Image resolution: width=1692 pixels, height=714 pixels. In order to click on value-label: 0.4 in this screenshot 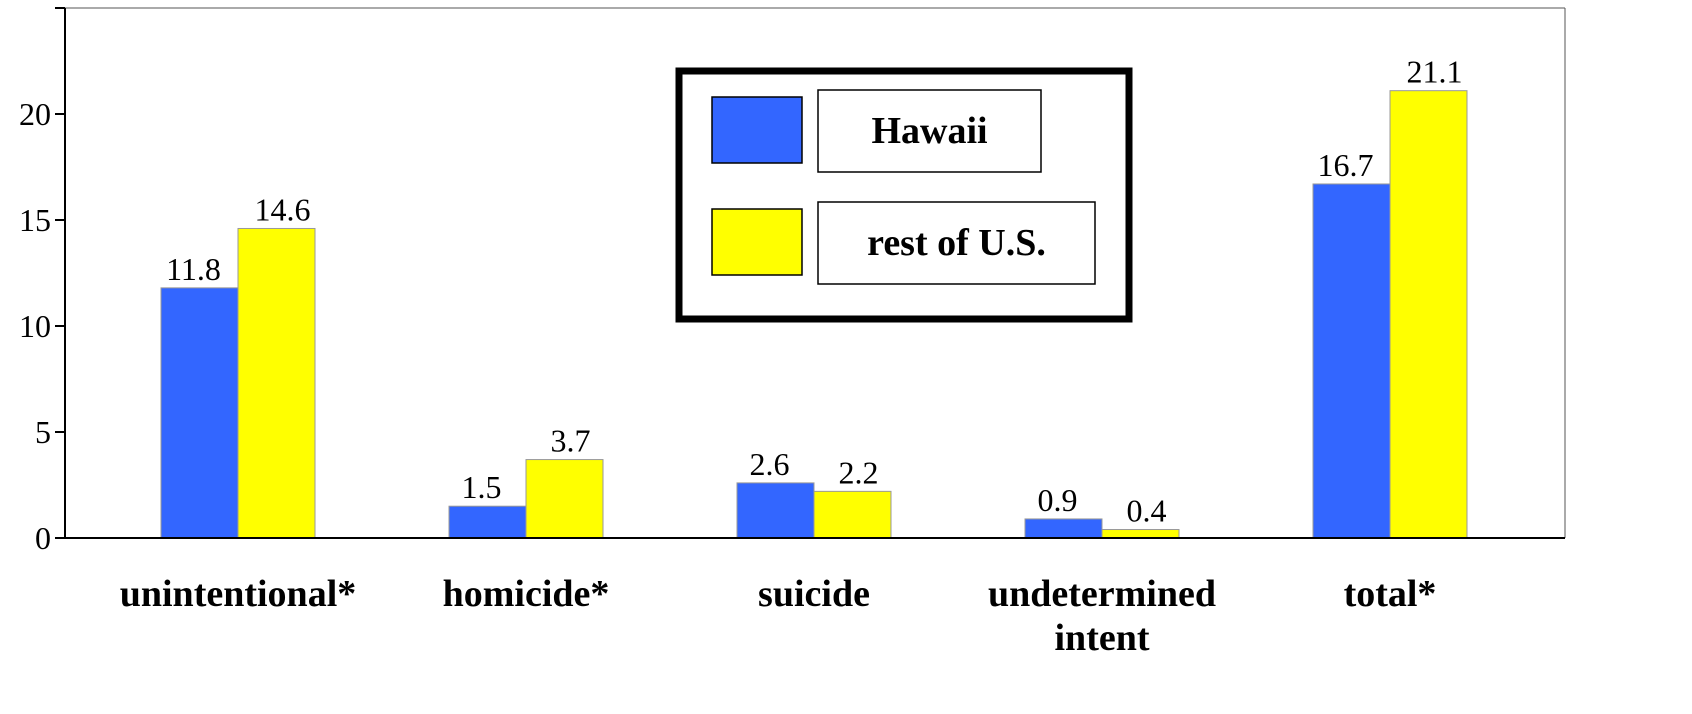, I will do `click(1147, 511)`.